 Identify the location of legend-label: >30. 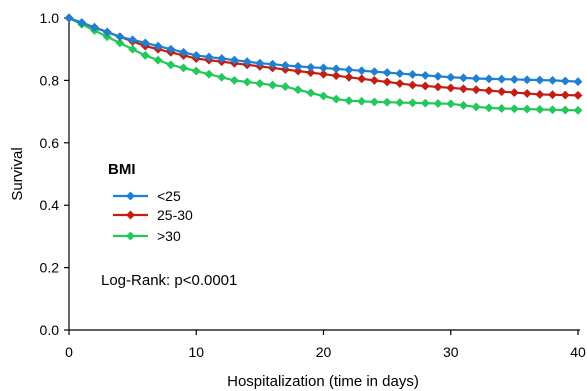
(169, 236).